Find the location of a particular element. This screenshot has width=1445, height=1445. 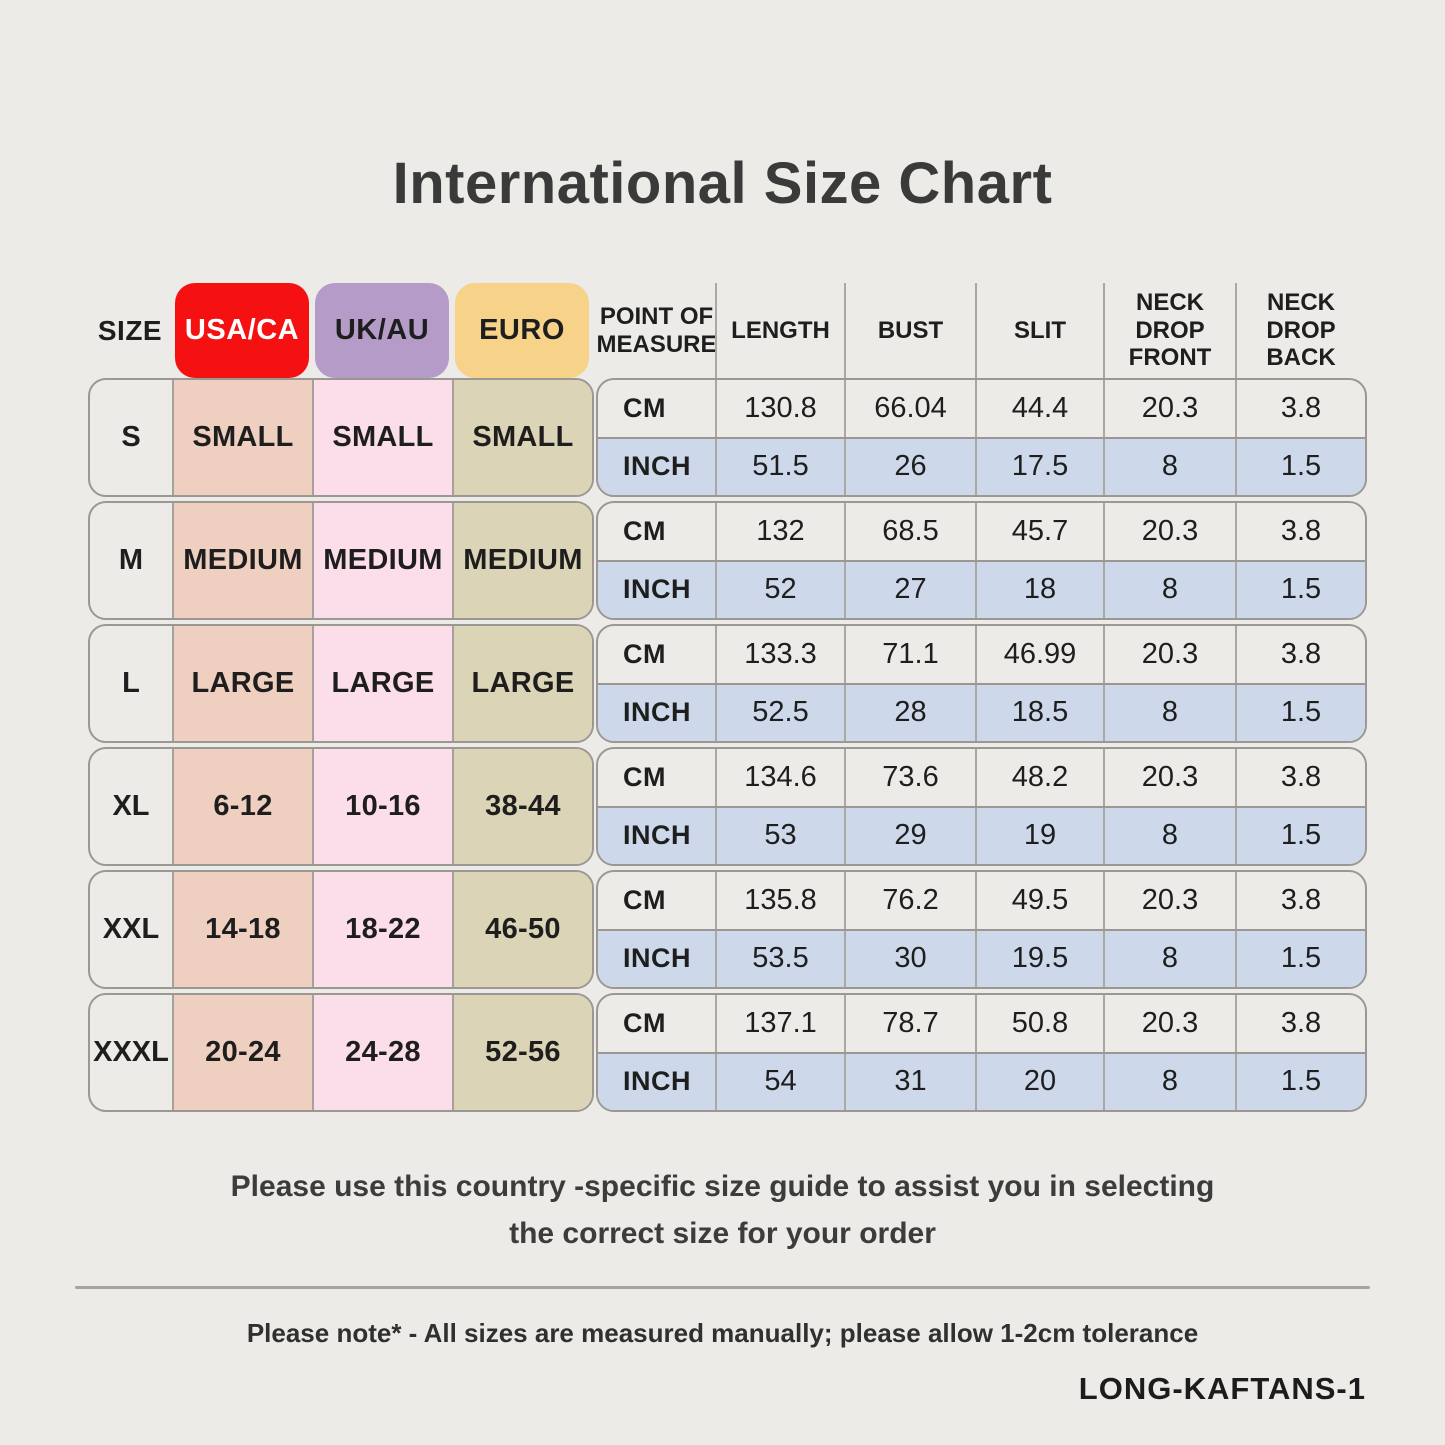

inch-row: INCH 52.5 28 18.5 8 1.5 is located at coordinates (981, 711).